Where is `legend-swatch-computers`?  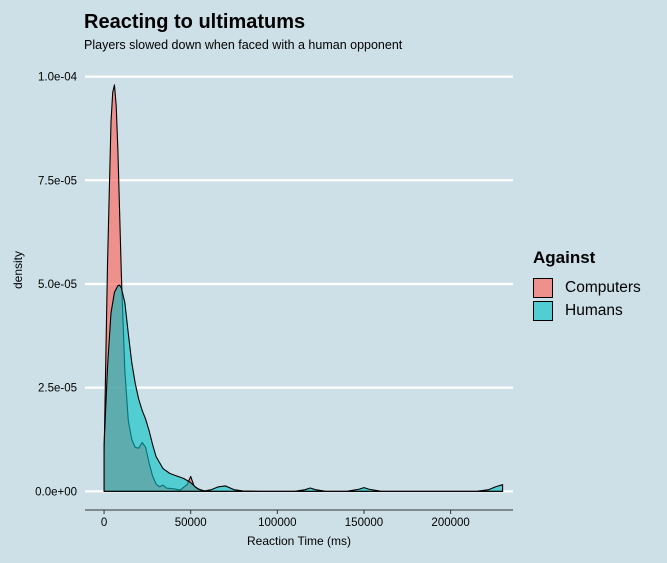 legend-swatch-computers is located at coordinates (543, 287).